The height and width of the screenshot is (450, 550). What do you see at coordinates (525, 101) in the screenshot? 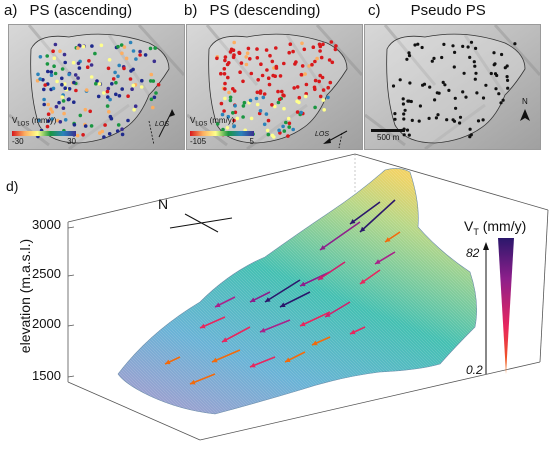
I see `north-text: N` at bounding box center [525, 101].